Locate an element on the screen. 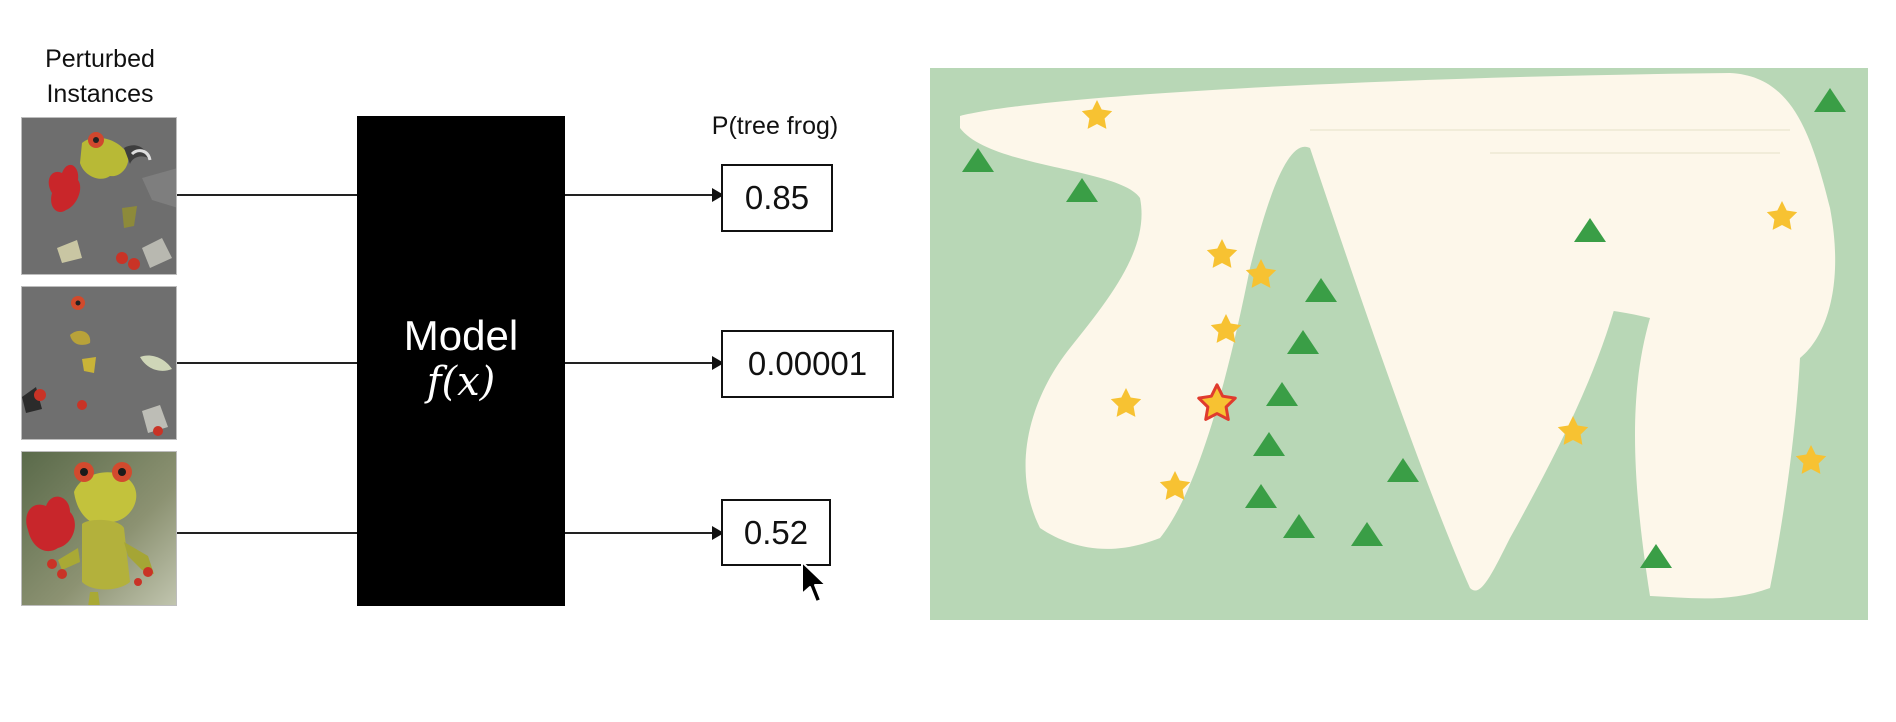 The height and width of the screenshot is (722, 1896). model-title: Model is located at coordinates (461, 335).